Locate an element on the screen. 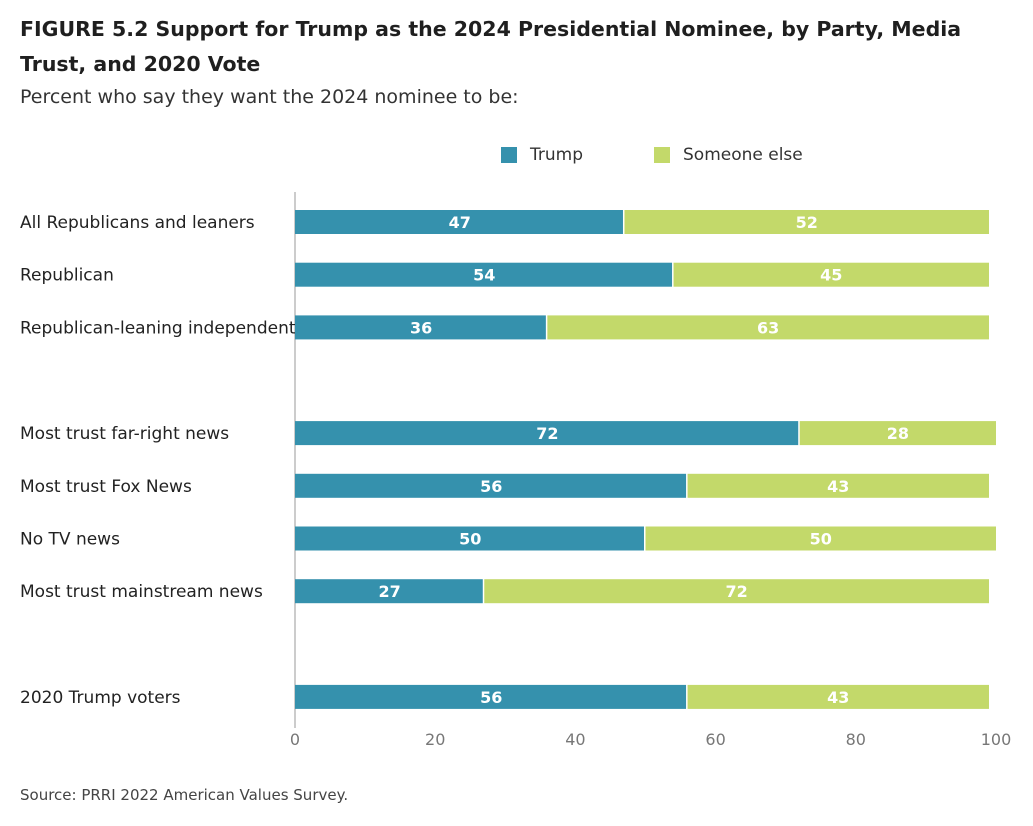 Image resolution: width=1033 pixels, height=826 pixels. value-label-someone-else: 63 is located at coordinates (768, 327).